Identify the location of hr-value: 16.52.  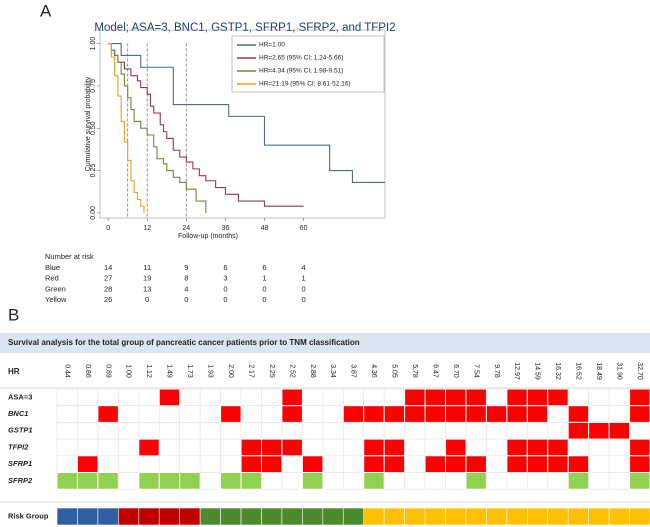
(578, 371).